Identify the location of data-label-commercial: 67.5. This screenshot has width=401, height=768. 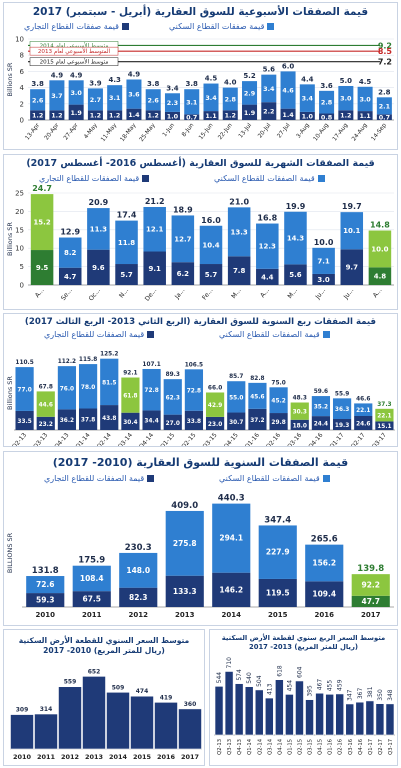
(91, 599).